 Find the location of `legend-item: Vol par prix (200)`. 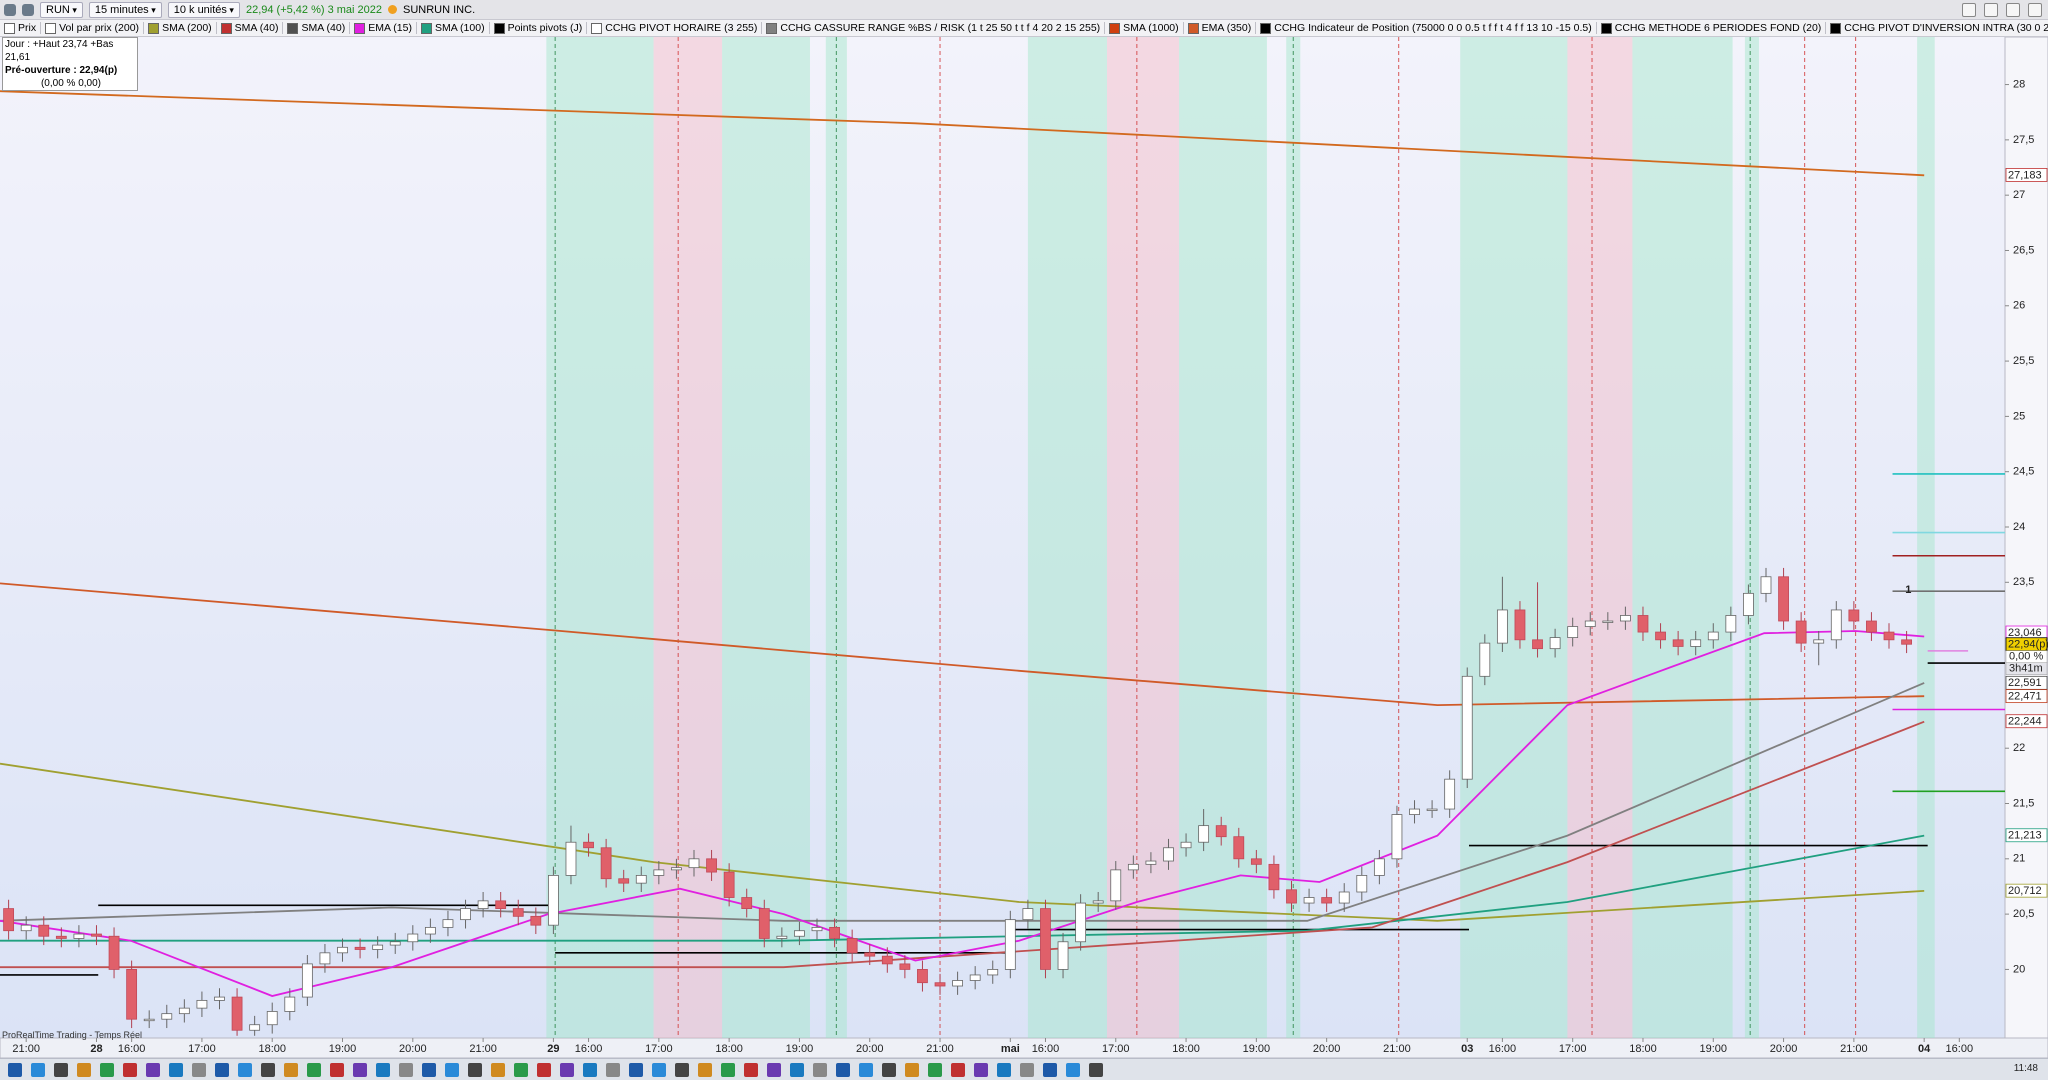

legend-item: Vol par prix (200) is located at coordinates (95, 28).